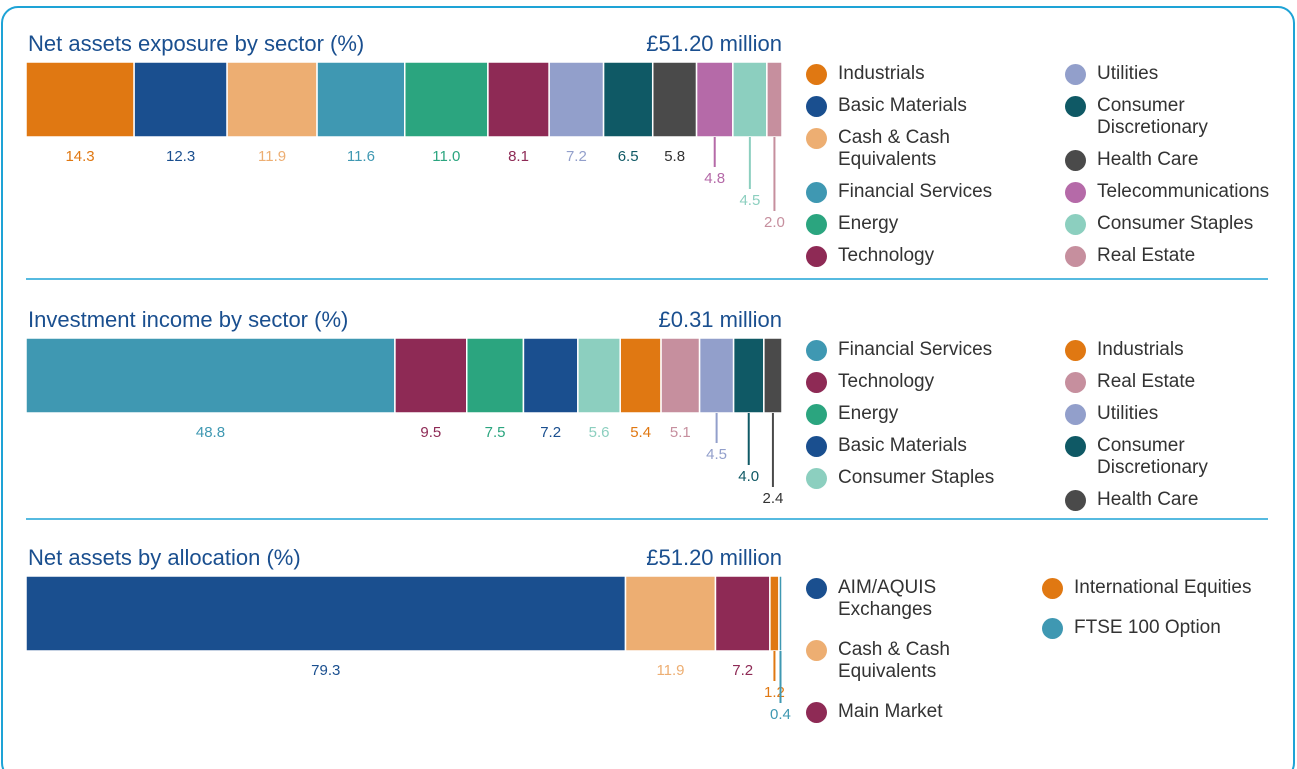  I want to click on data-label: 11.9, so click(670, 670).